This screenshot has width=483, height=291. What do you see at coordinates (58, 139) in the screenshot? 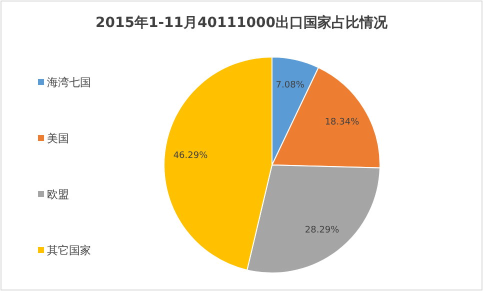
I see `legend-label: 美国` at bounding box center [58, 139].